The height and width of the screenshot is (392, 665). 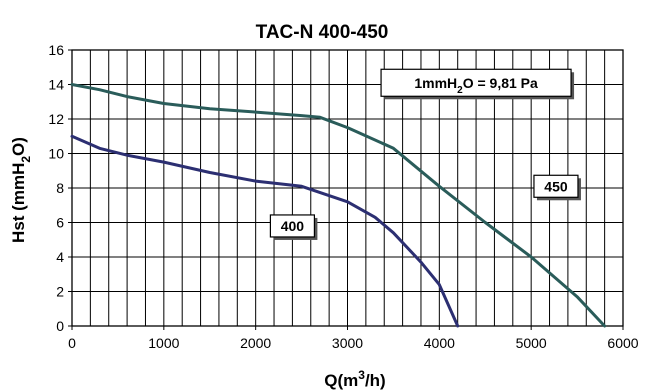 I want to click on x-tick-label: 4000, so click(x=439, y=343).